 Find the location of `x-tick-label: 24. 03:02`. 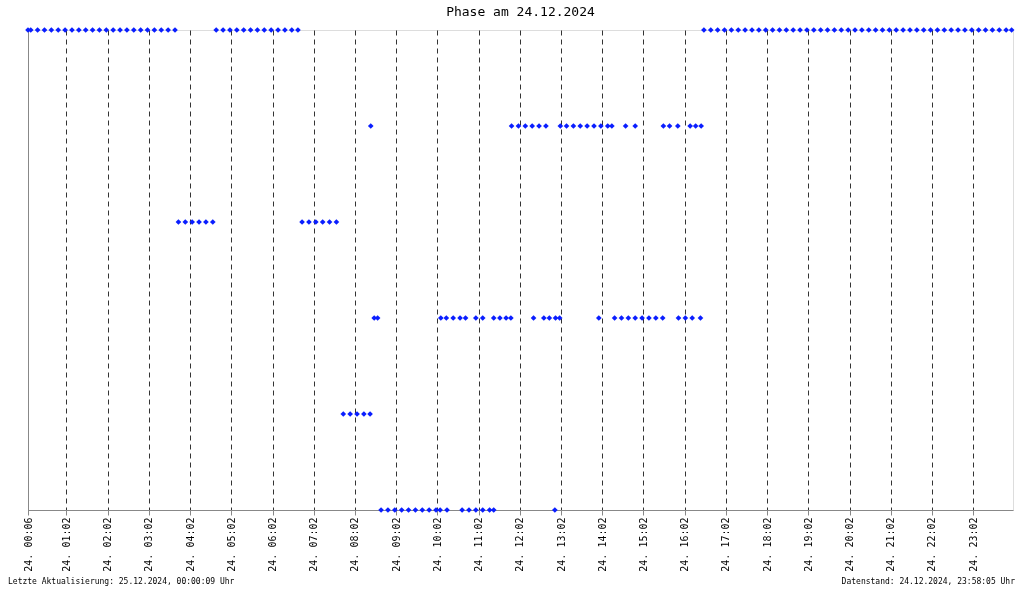

x-tick-label: 24. 03:02 is located at coordinates (149, 544).